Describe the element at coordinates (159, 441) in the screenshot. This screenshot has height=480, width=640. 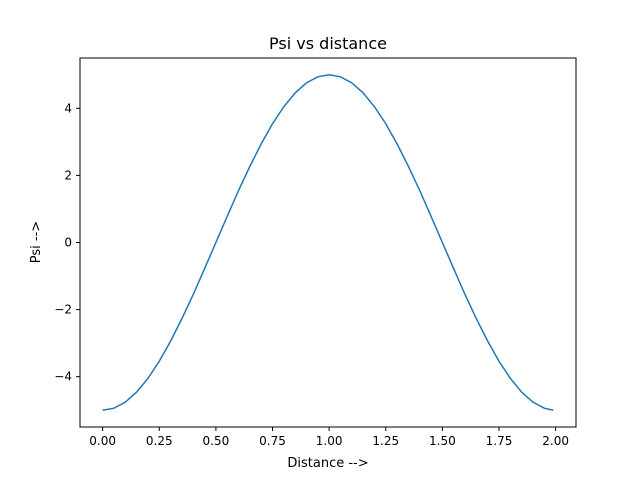
I see `x-tick-label: 0.25` at that location.